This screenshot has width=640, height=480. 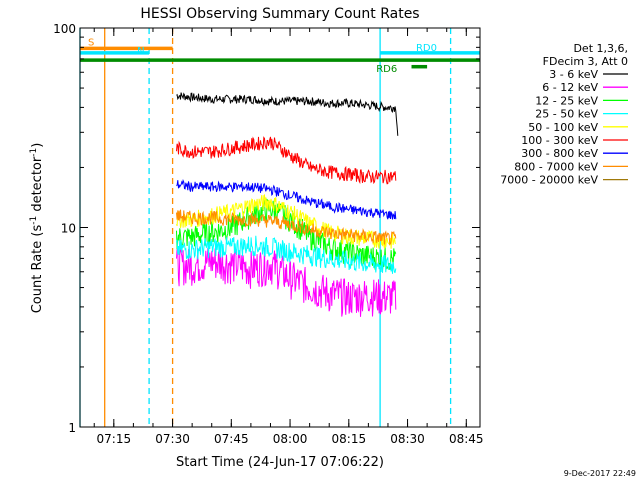 I want to click on y-tick-label-2: 100, so click(x=64, y=29).